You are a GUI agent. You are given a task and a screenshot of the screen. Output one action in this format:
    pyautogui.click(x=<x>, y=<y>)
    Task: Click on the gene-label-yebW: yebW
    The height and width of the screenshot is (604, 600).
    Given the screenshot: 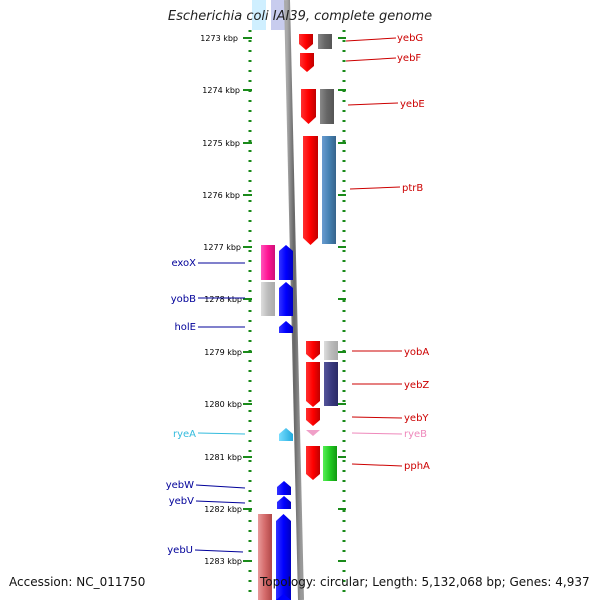 What is the action you would take?
    pyautogui.click(x=180, y=485)
    